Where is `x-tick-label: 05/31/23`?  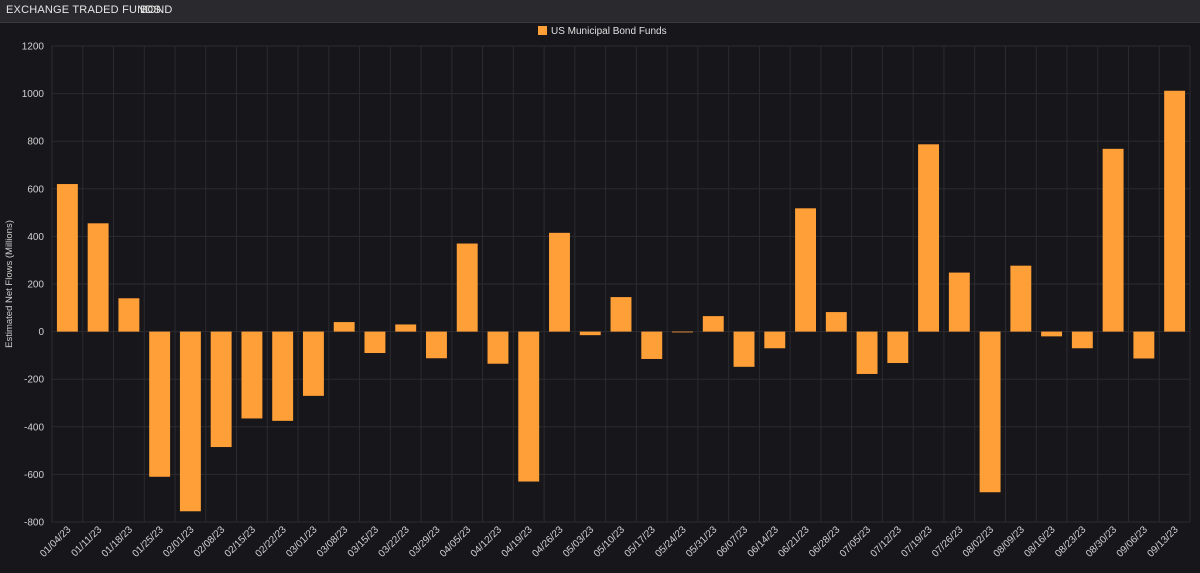 x-tick-label: 05/31/23 is located at coordinates (702, 542).